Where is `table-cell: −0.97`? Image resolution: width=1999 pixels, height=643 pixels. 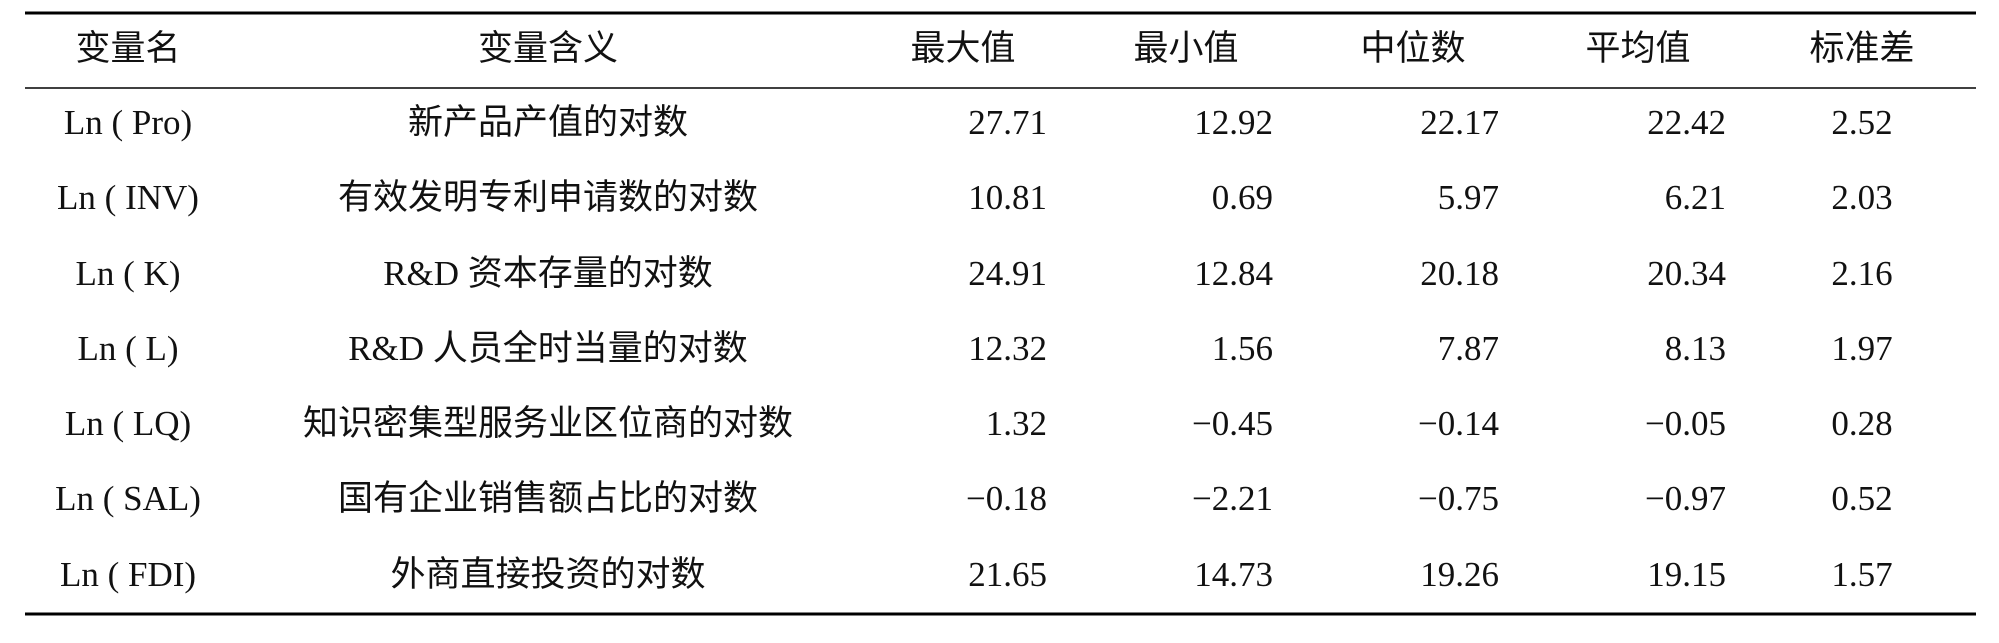
table-cell: −0.97 is located at coordinates (1685, 498).